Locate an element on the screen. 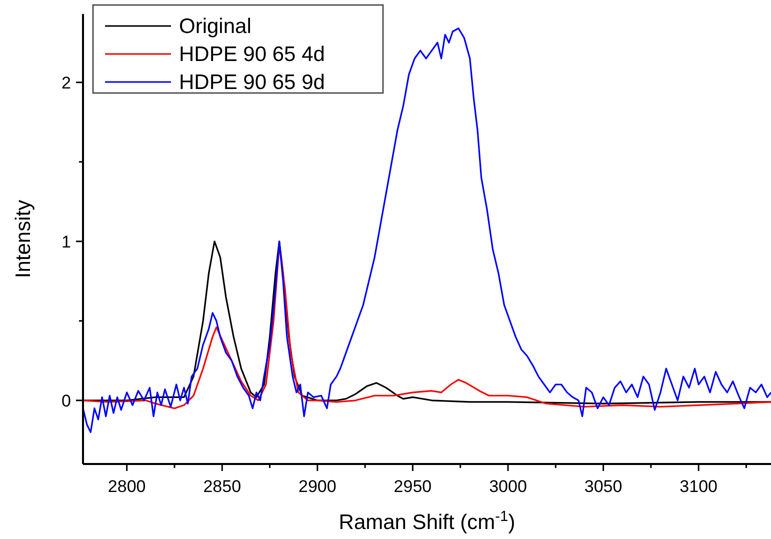  x-tick-label: 3100 is located at coordinates (699, 486).